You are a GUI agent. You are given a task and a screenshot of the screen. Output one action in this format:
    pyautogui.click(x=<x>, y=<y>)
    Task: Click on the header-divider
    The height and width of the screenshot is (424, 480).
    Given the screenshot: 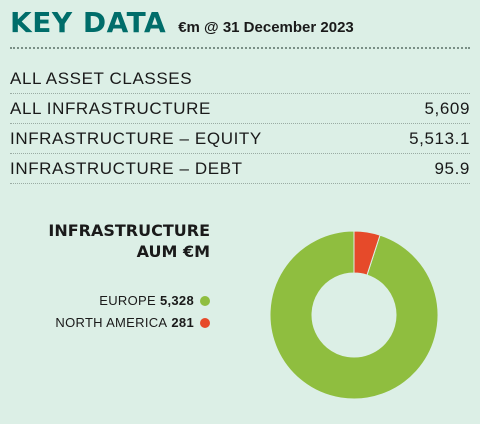 What is the action you would take?
    pyautogui.click(x=240, y=48)
    